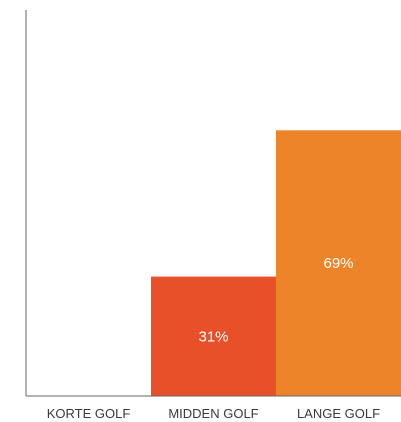  I want to click on x-tick-label-lange-golf: LANGE GOLF, so click(338, 413).